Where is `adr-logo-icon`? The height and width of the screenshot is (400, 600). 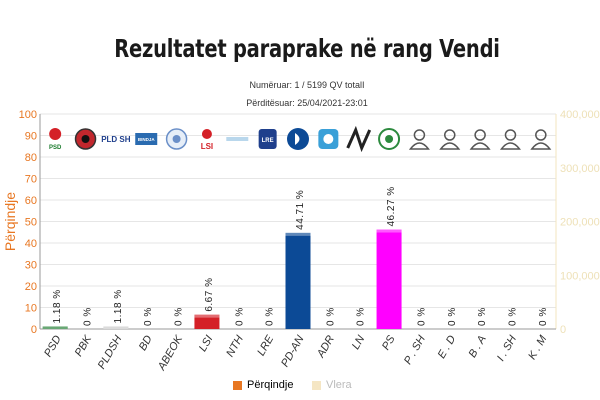 adr-logo-icon is located at coordinates (328, 139).